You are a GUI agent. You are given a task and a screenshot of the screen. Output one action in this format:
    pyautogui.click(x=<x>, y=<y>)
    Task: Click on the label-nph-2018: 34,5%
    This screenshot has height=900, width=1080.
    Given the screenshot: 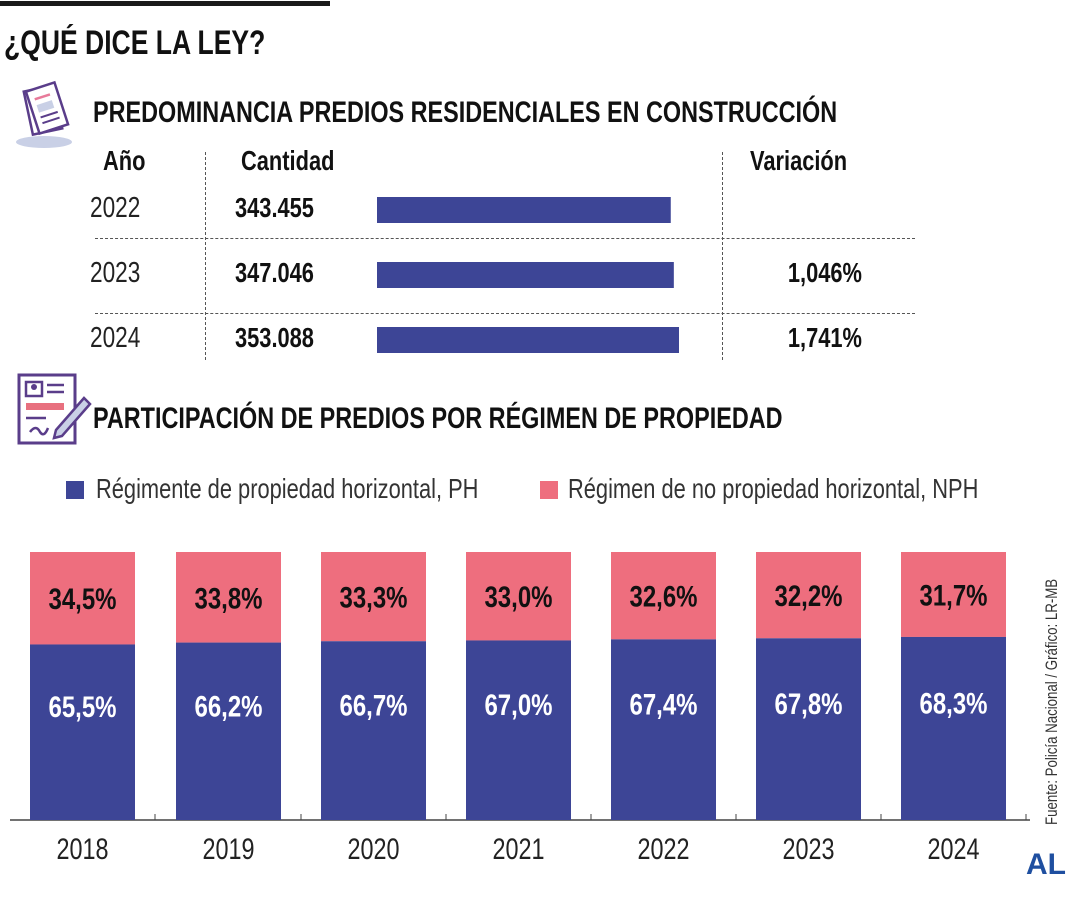 What is the action you would take?
    pyautogui.click(x=82, y=599)
    